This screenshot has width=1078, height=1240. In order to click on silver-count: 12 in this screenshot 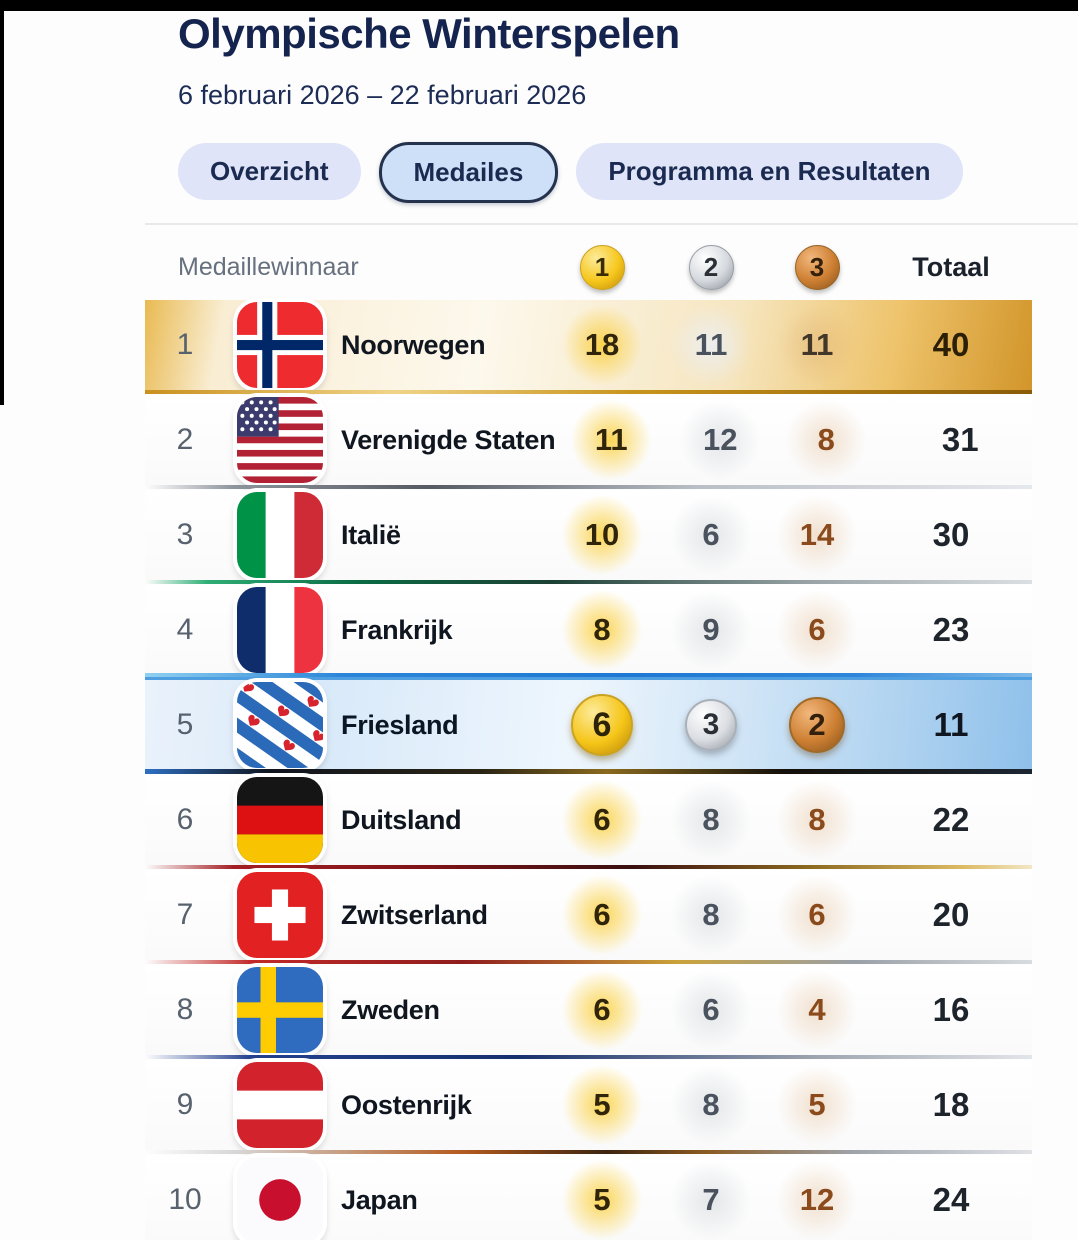, I will do `click(720, 439)`.